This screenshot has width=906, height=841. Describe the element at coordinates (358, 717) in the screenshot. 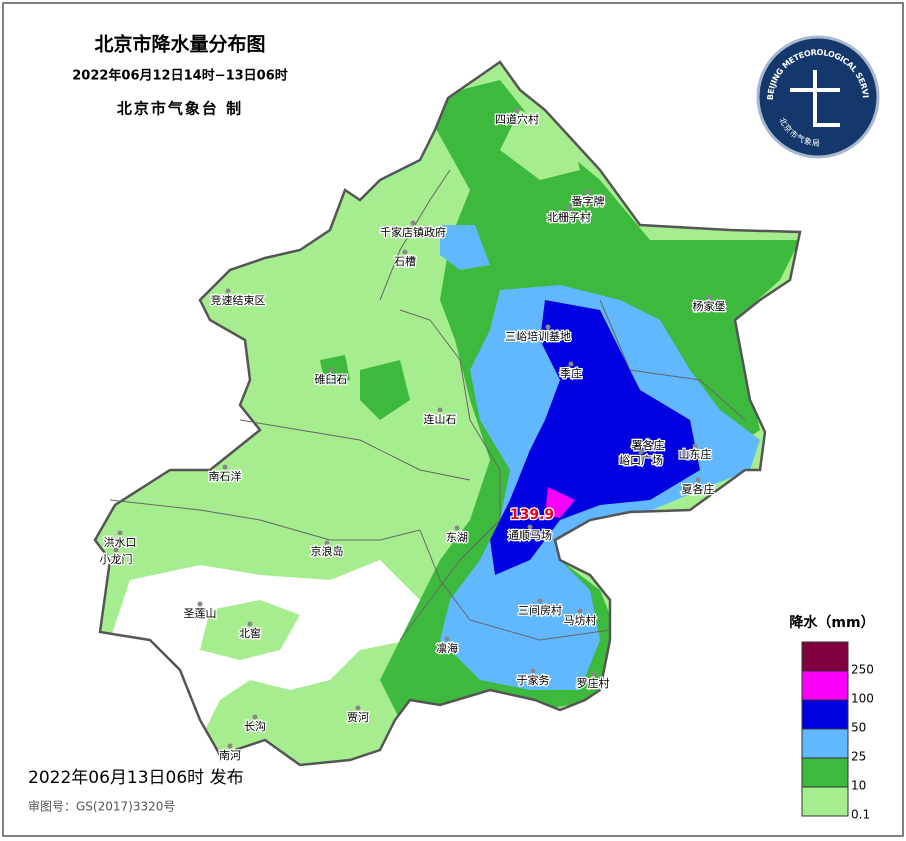

I see `station-label: 贾河` at that location.